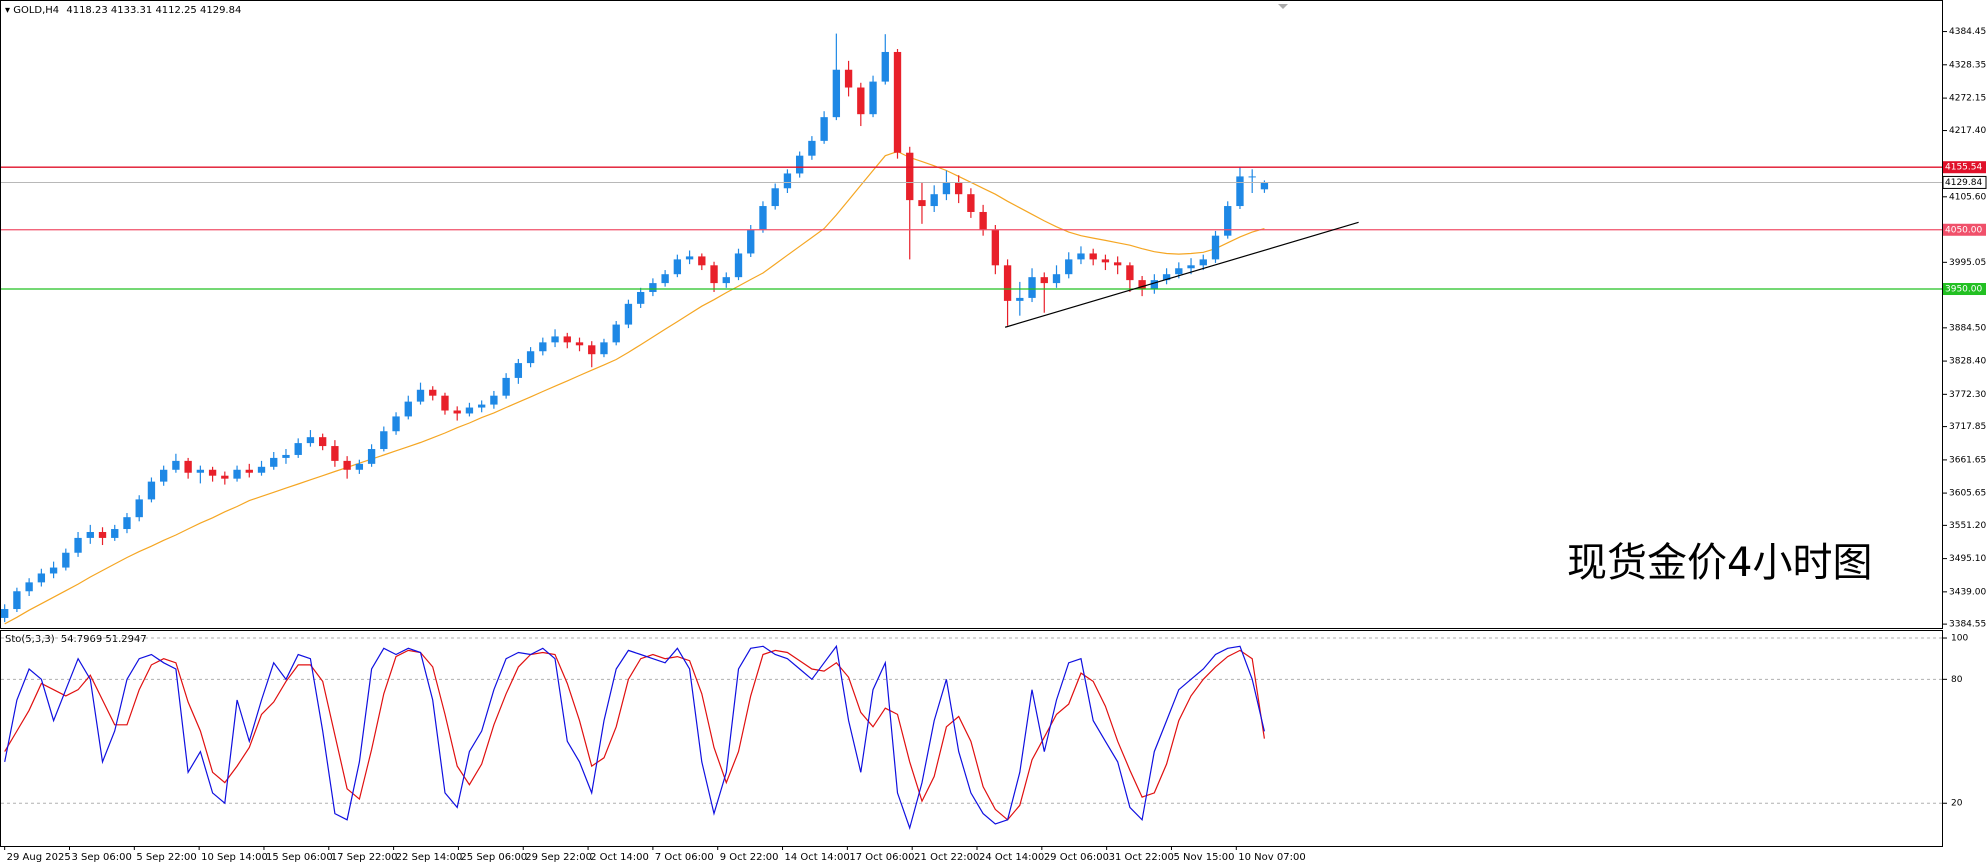  What do you see at coordinates (1967, 32) in the screenshot?
I see `y-tick-label: 4384.45` at bounding box center [1967, 32].